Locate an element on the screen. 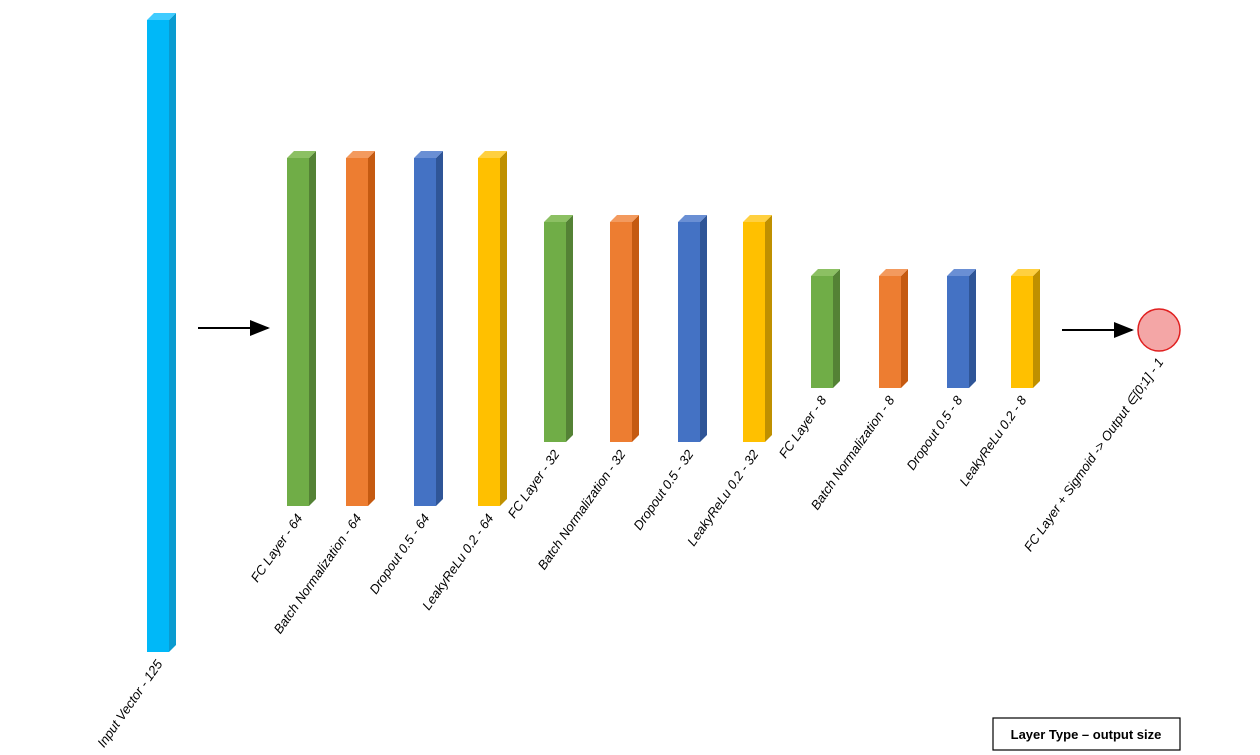 The height and width of the screenshot is (755, 1260). layer-label: FC Layer - 8 is located at coordinates (803, 426).